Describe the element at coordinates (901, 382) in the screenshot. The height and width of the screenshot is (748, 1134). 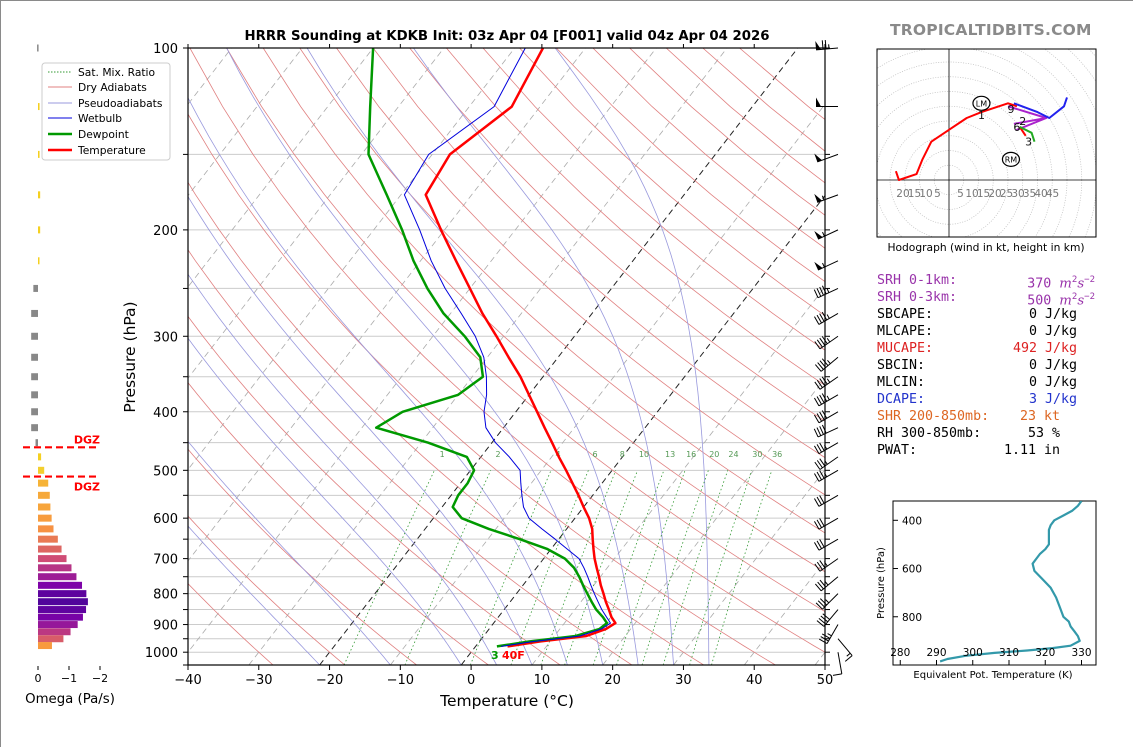
I see `stat-label: MLCIN:` at that location.